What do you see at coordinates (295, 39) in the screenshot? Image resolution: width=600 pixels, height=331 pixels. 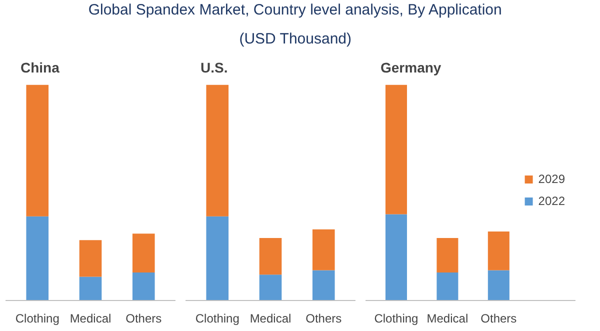 I see `text: (USD Thousand)` at bounding box center [295, 39].